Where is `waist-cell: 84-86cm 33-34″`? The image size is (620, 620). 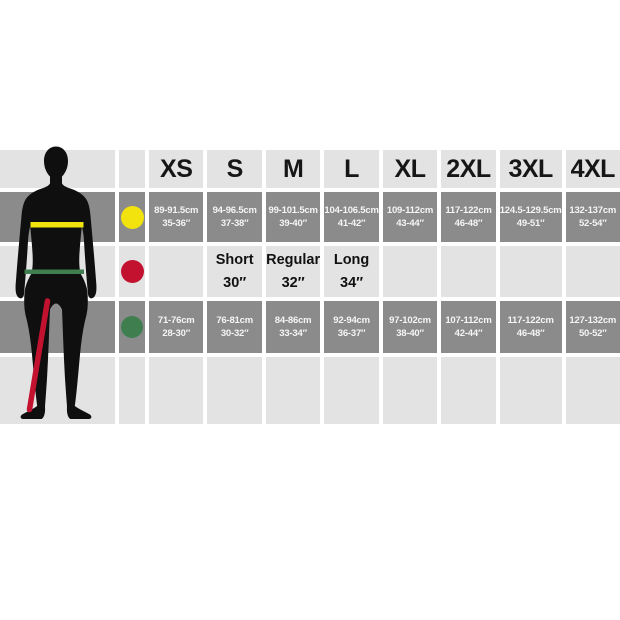 waist-cell: 84-86cm 33-34″ is located at coordinates (293, 327).